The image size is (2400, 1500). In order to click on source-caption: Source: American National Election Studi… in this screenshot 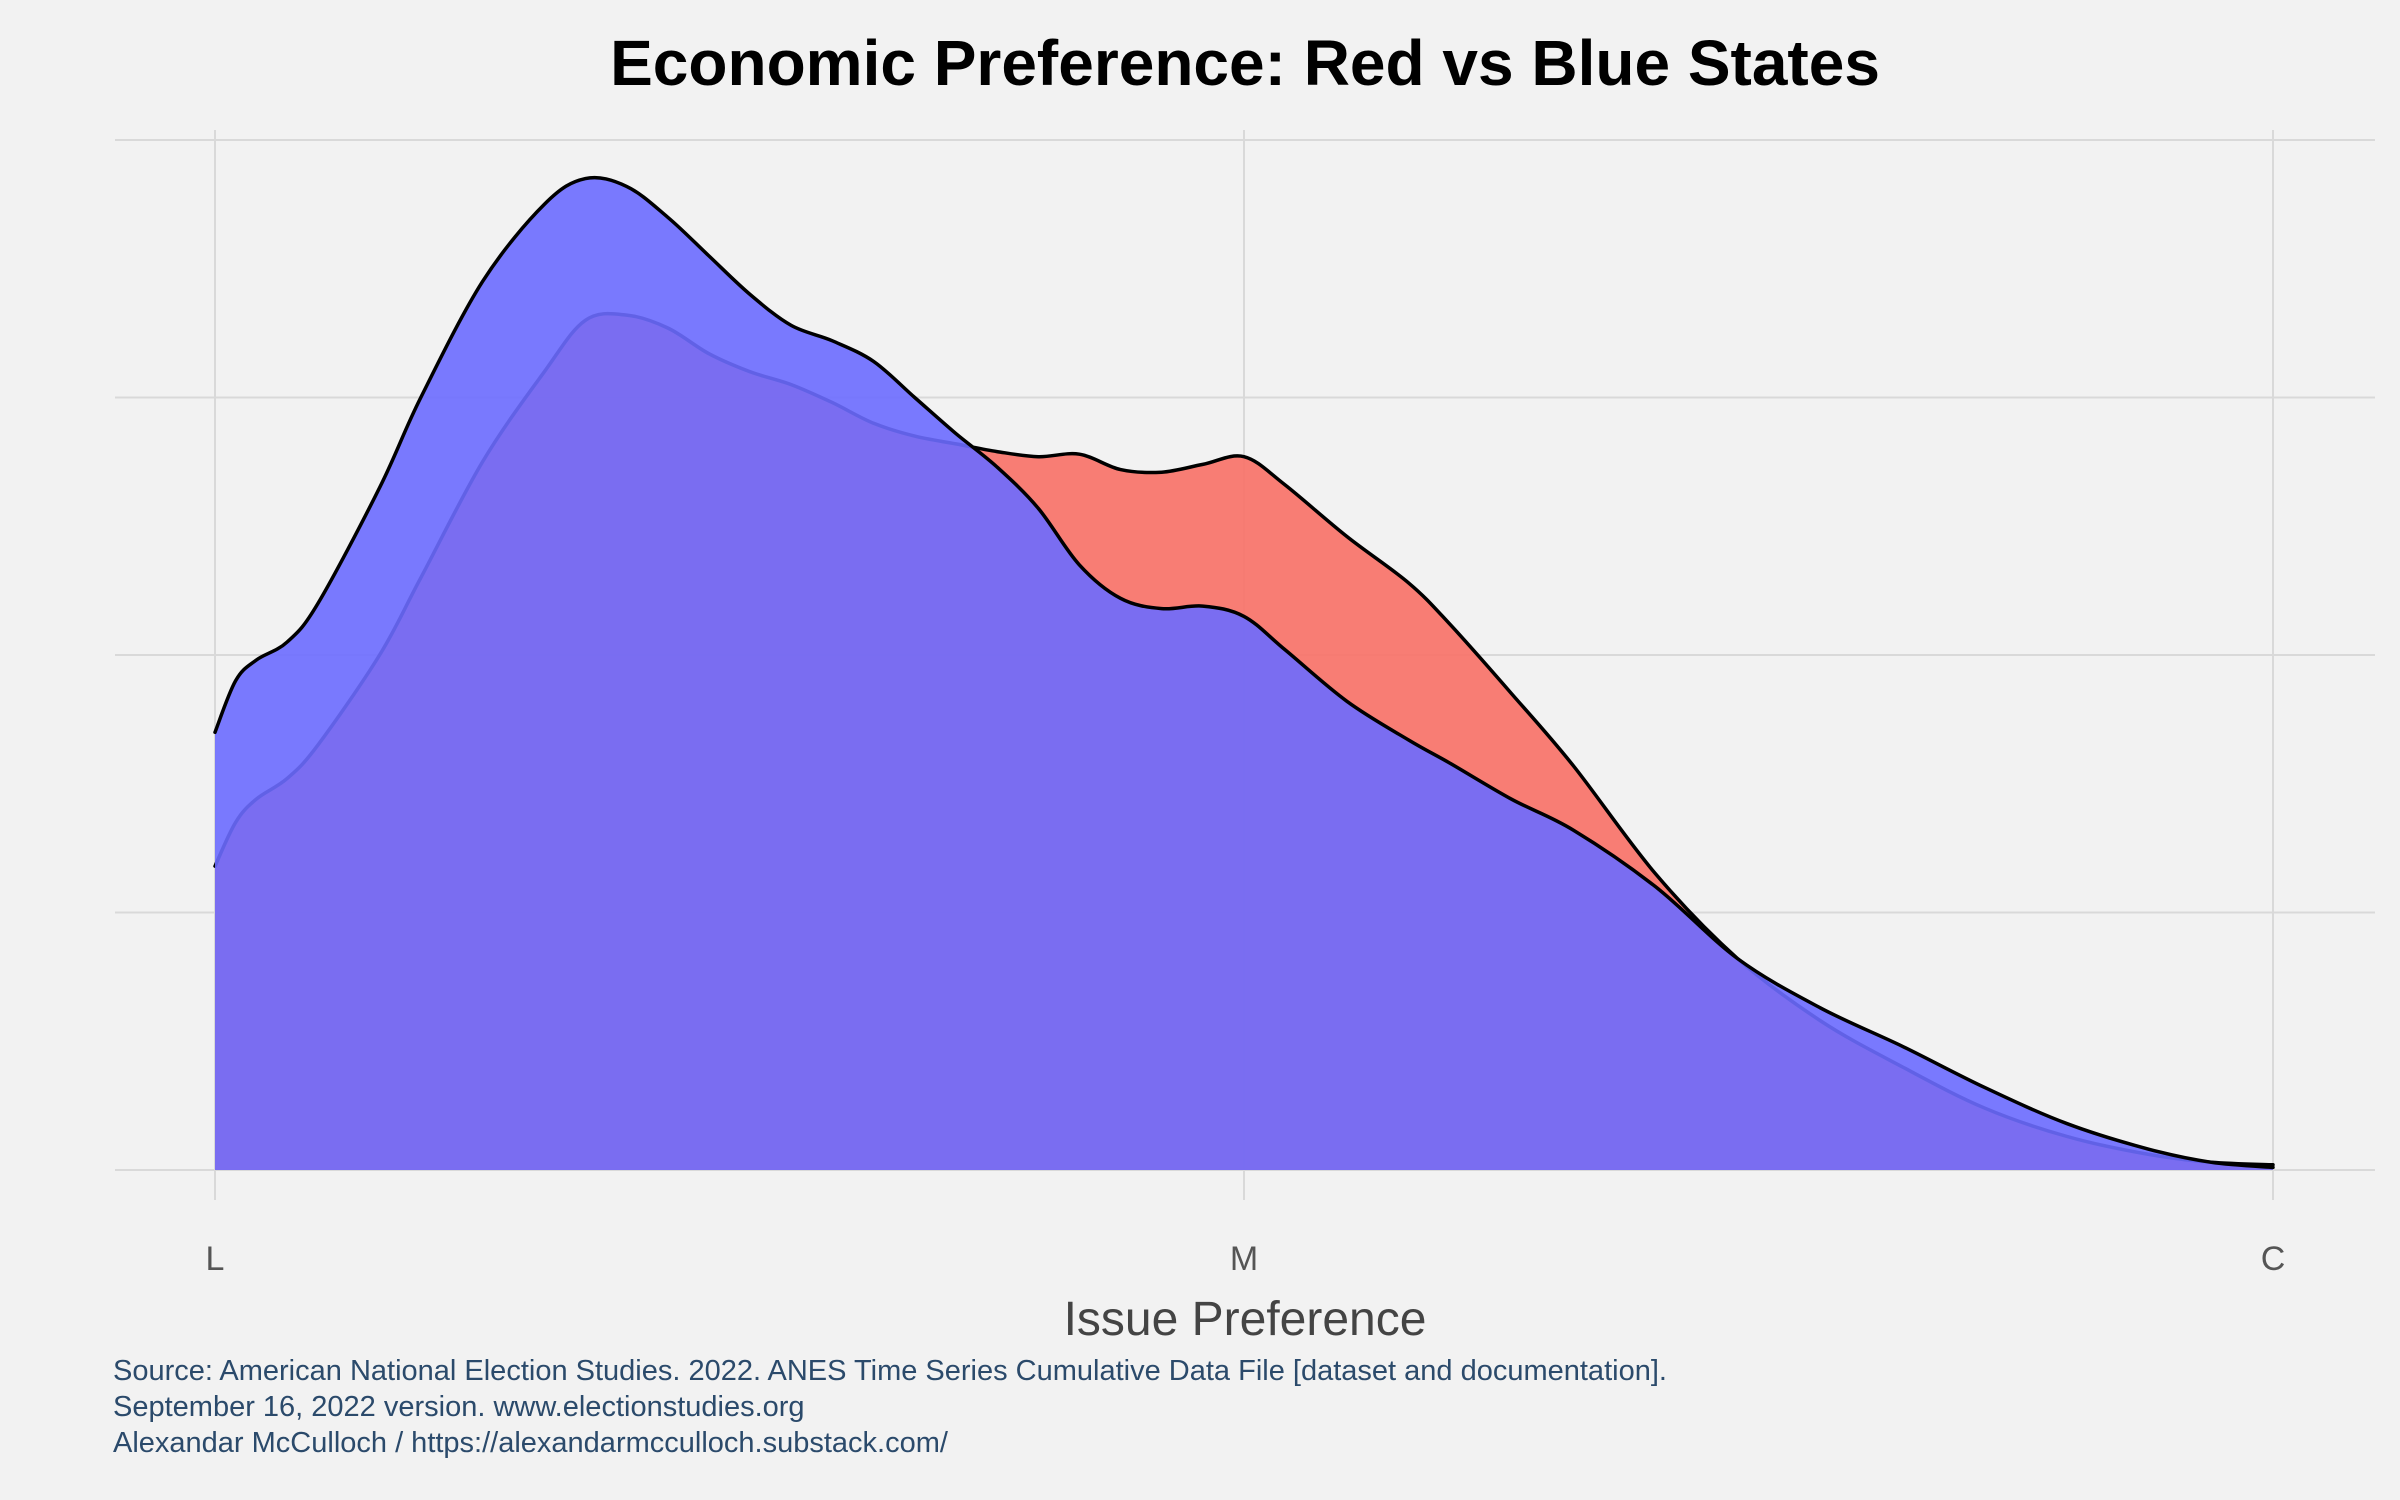, I will do `click(890, 1407)`.